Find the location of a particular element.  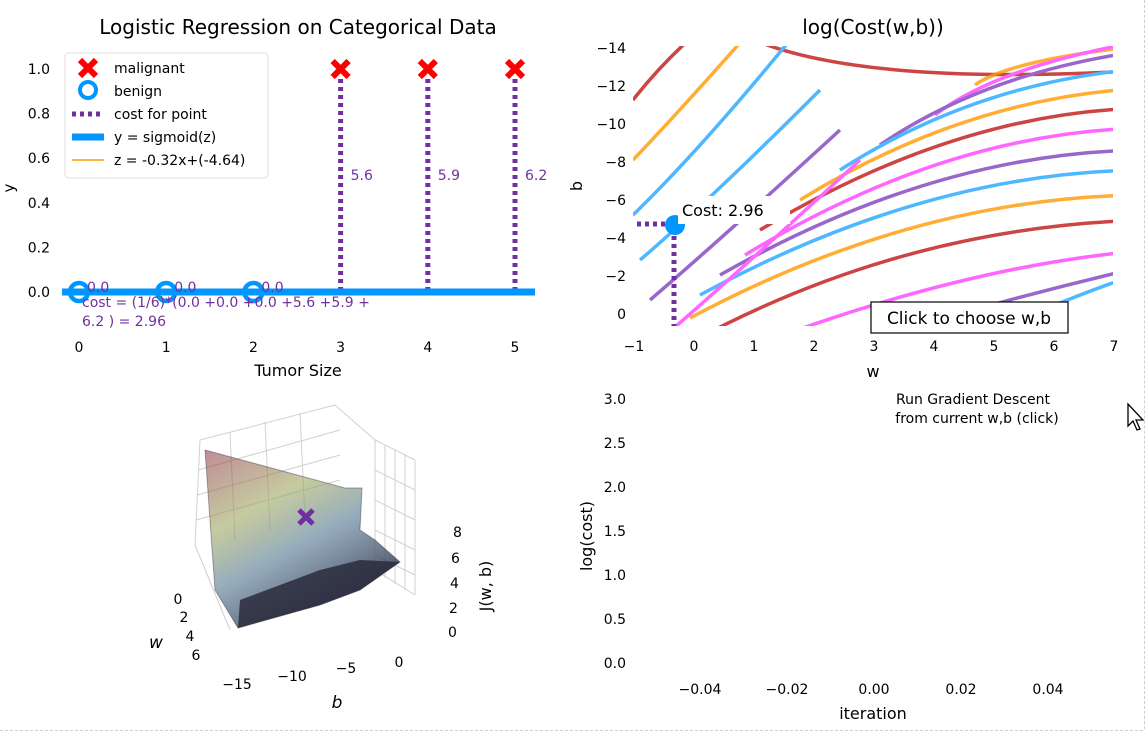

contour-y-tick: −6 is located at coordinates (615, 201).